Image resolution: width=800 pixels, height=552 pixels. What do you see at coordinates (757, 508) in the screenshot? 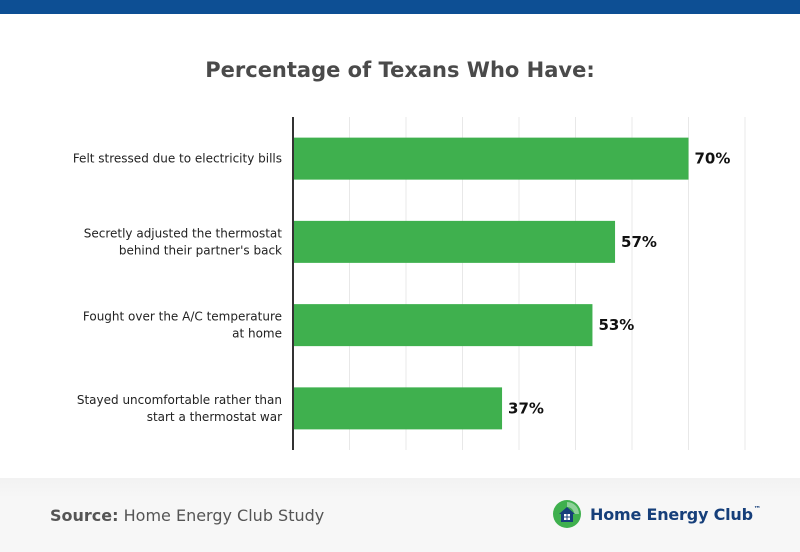
I see `brand-trademark: ™` at bounding box center [757, 508].